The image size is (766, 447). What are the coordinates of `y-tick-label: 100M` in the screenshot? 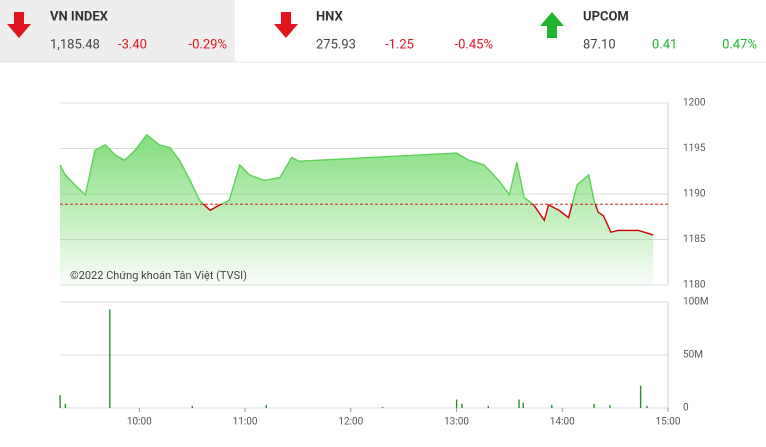 It's located at (696, 302).